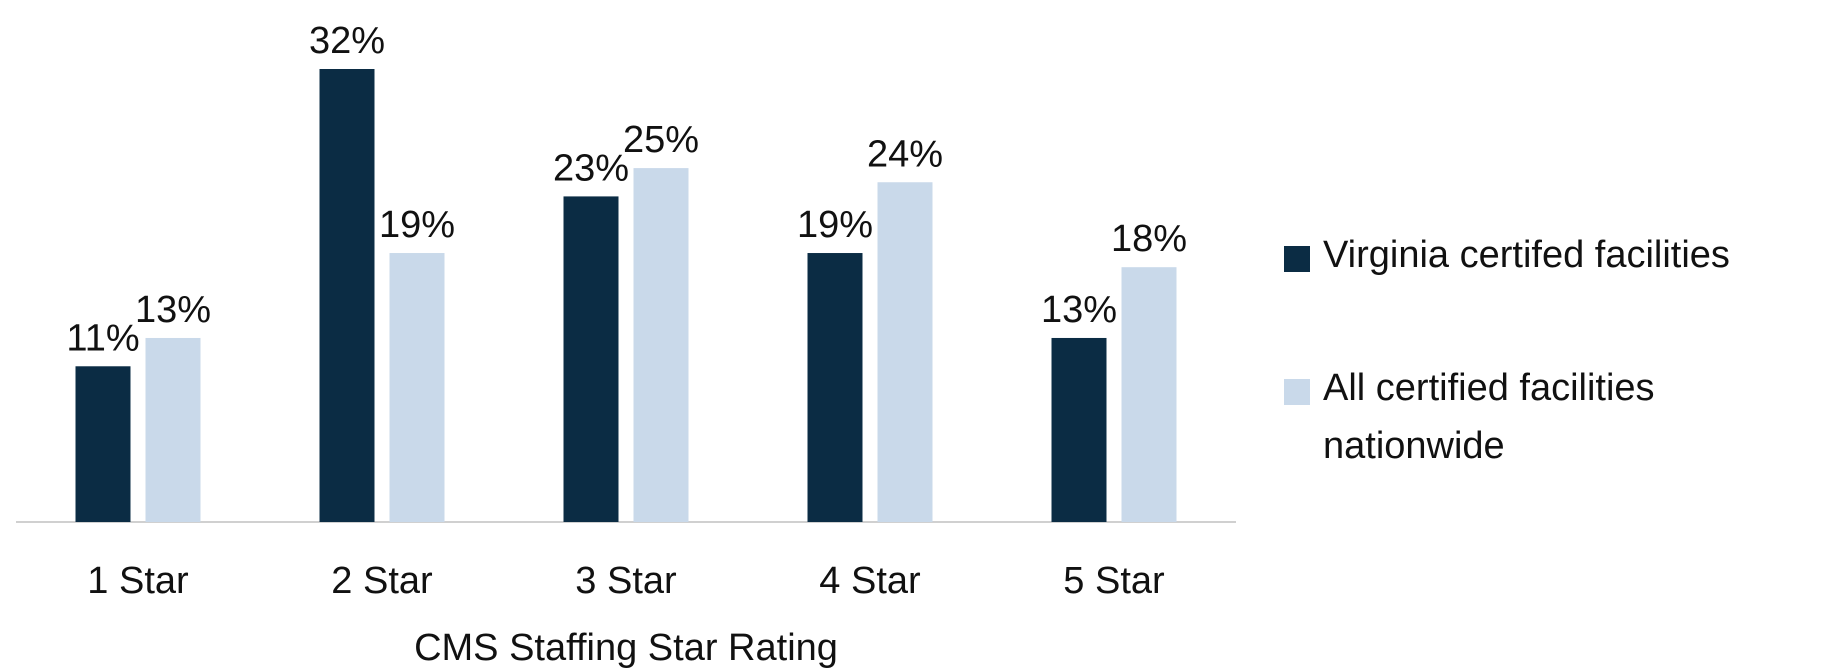 This screenshot has width=1827, height=672. What do you see at coordinates (626, 581) in the screenshot?
I see `x-tick-label: 3 Star` at bounding box center [626, 581].